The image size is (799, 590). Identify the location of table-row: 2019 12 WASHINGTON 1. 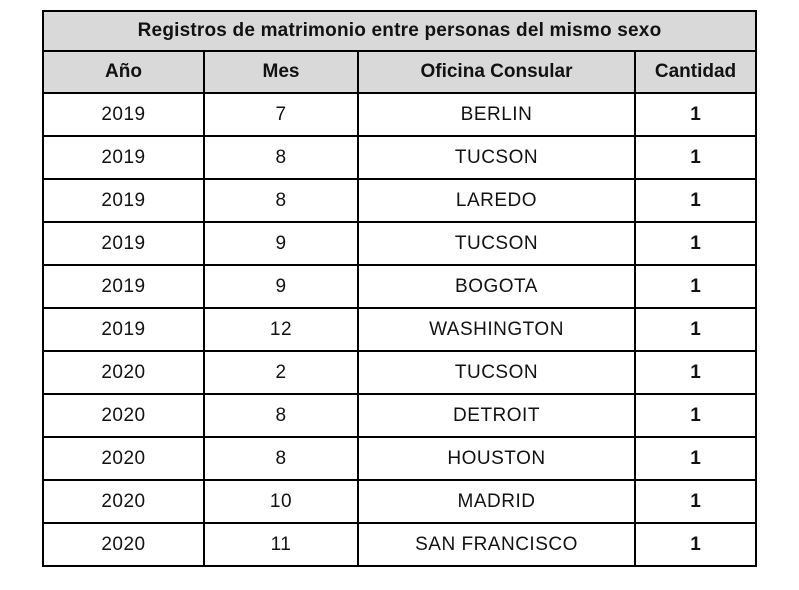
(399, 329).